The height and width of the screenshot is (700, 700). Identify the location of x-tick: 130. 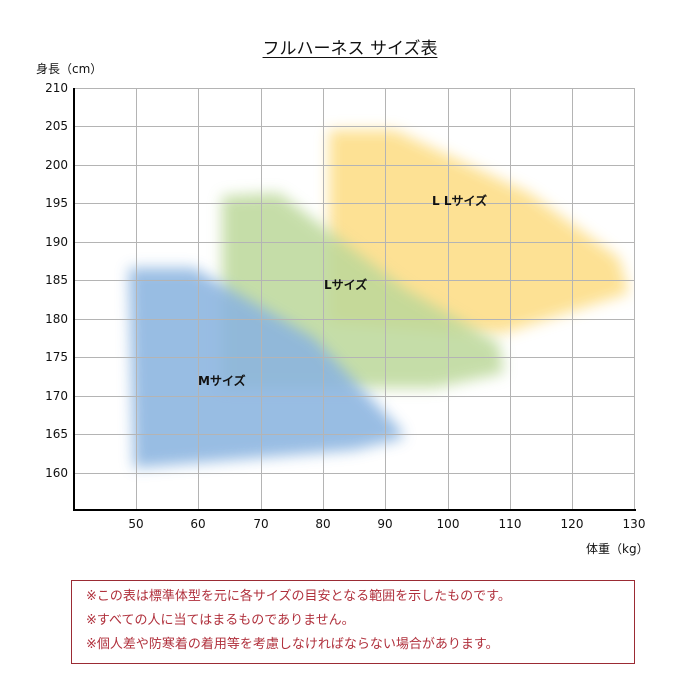
(634, 524).